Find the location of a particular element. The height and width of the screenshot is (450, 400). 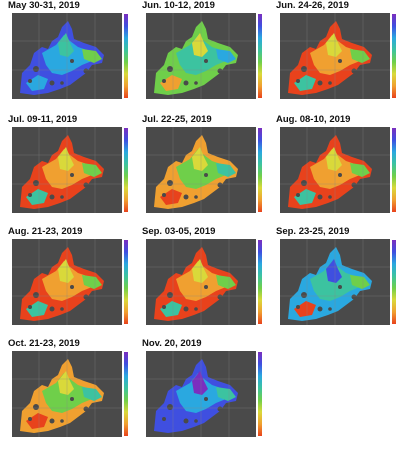

map-panel: Aug. 21-23, 2019 is located at coordinates (70, 281).